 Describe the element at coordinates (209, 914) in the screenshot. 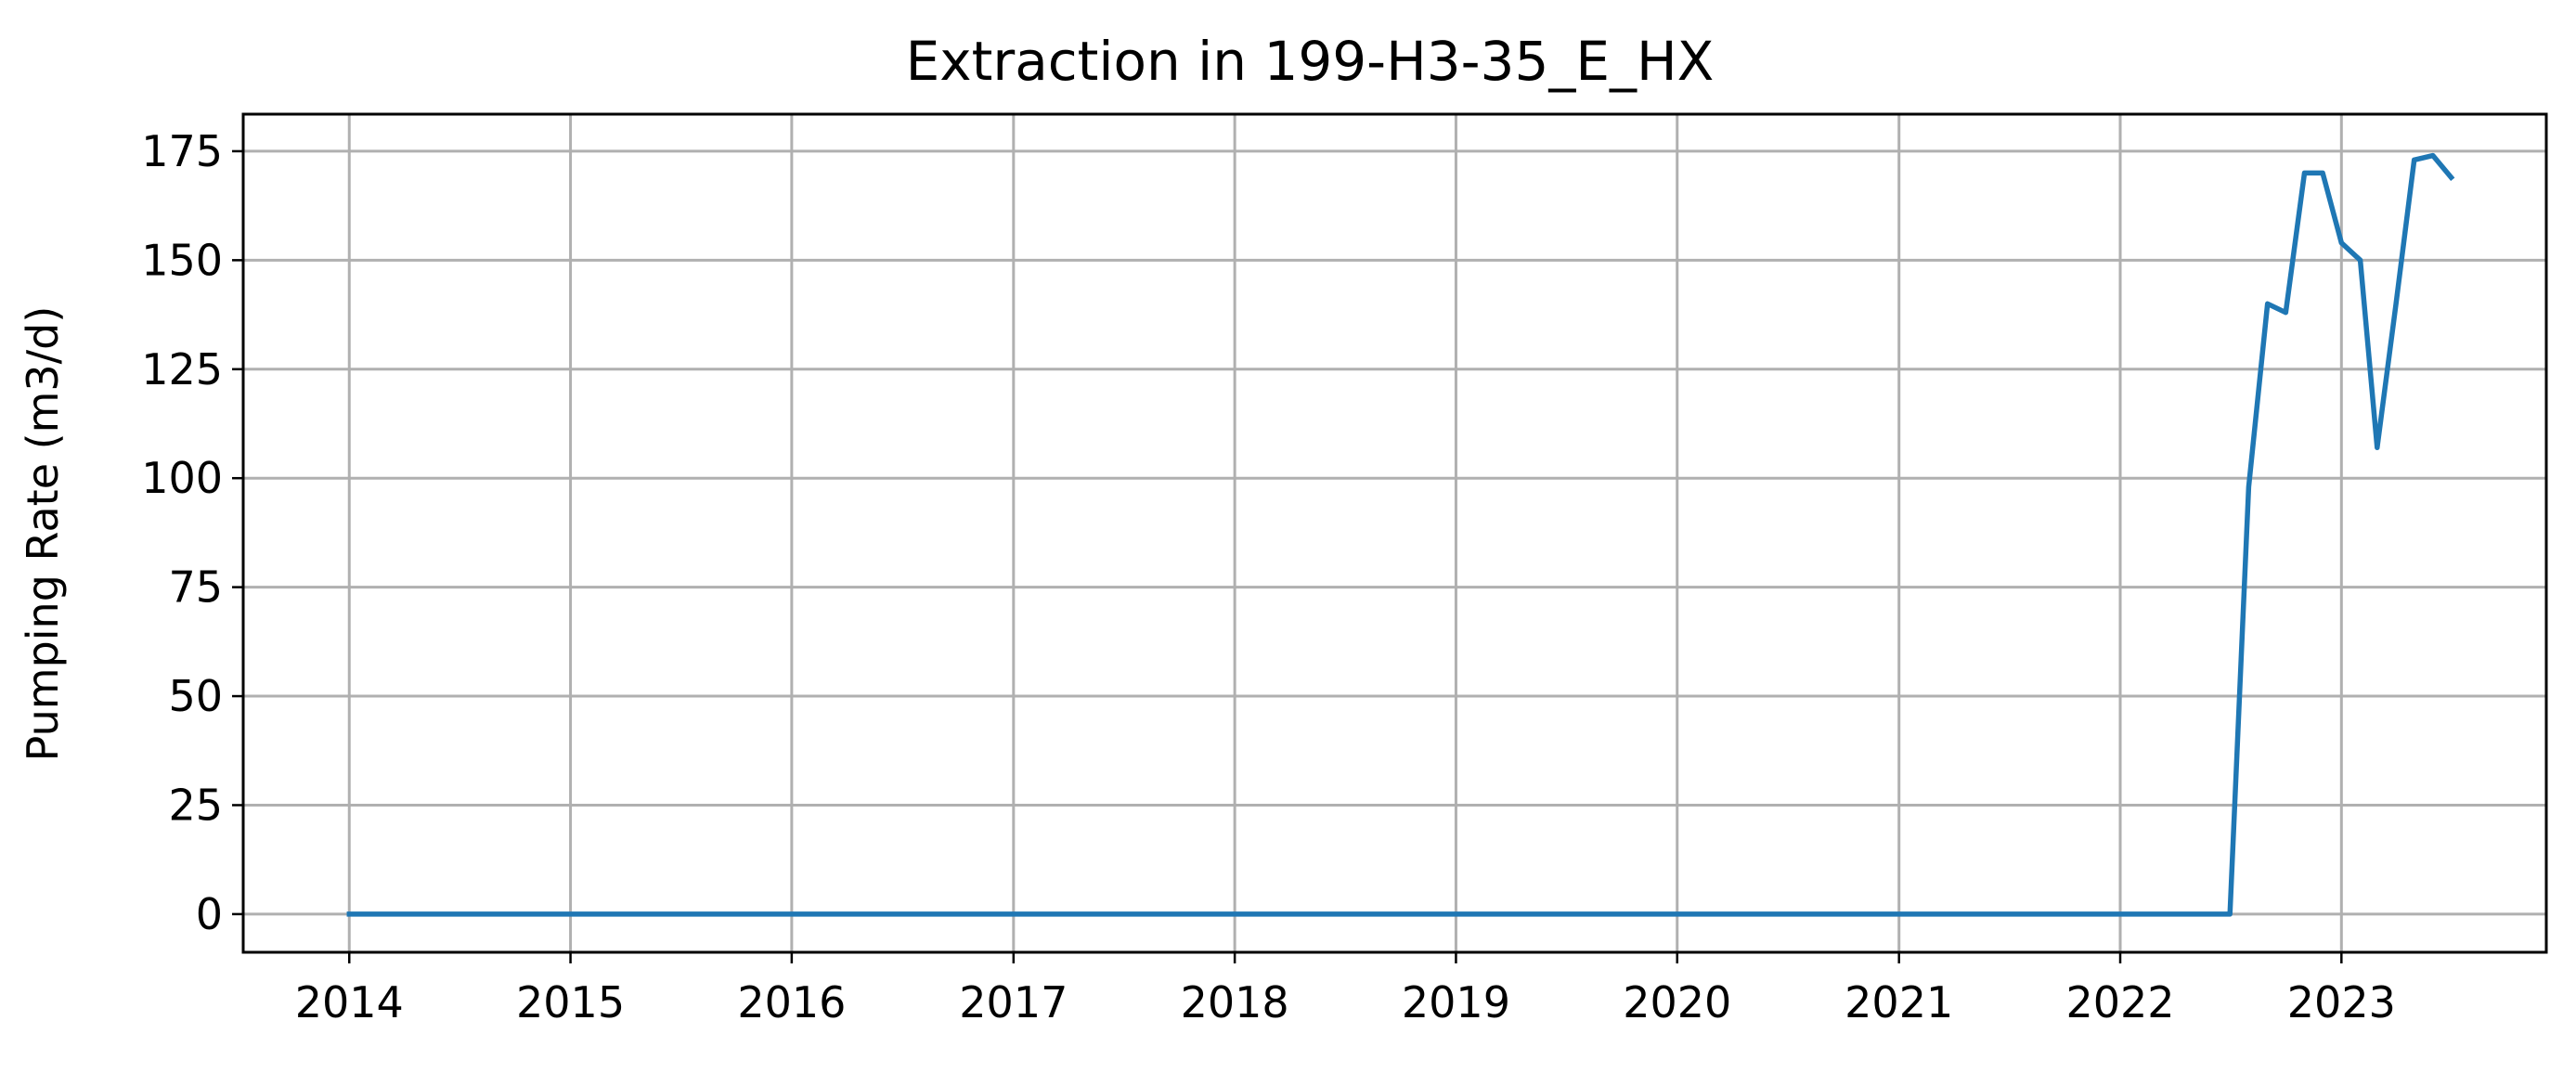

I see `y-tick-label: 0` at that location.